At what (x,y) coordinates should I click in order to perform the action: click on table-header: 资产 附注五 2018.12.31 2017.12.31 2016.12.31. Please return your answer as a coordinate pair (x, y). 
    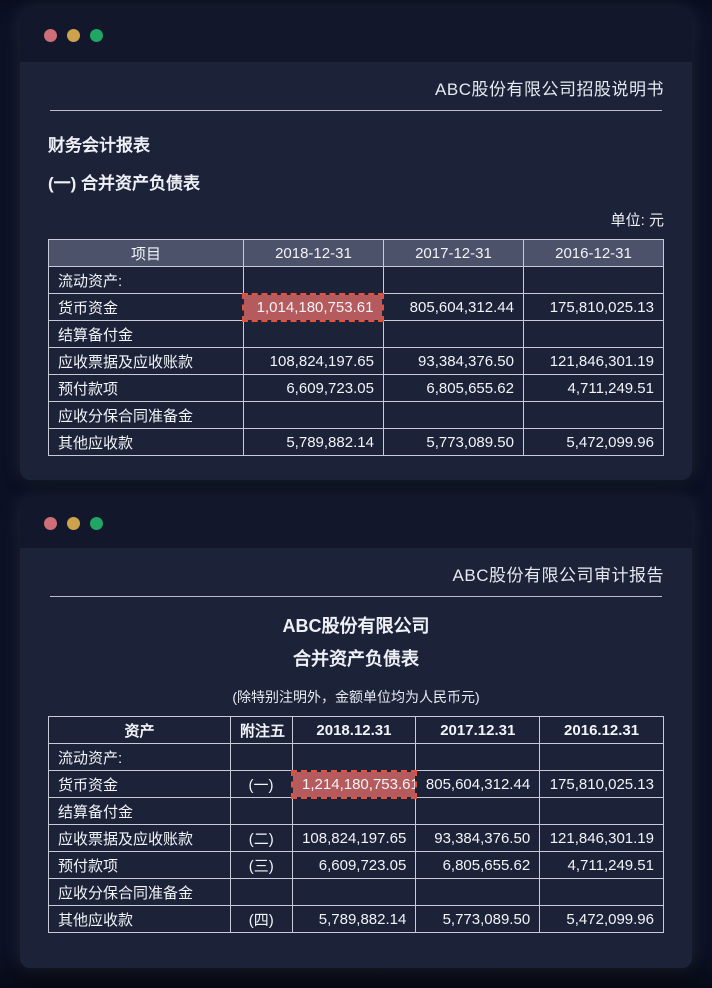
    Looking at the image, I should click on (355, 730).